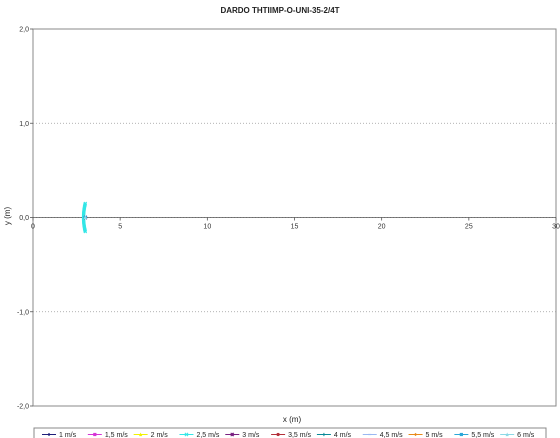 The width and height of the screenshot is (560, 438). I want to click on y-tick-label: 1,0, so click(24, 124).